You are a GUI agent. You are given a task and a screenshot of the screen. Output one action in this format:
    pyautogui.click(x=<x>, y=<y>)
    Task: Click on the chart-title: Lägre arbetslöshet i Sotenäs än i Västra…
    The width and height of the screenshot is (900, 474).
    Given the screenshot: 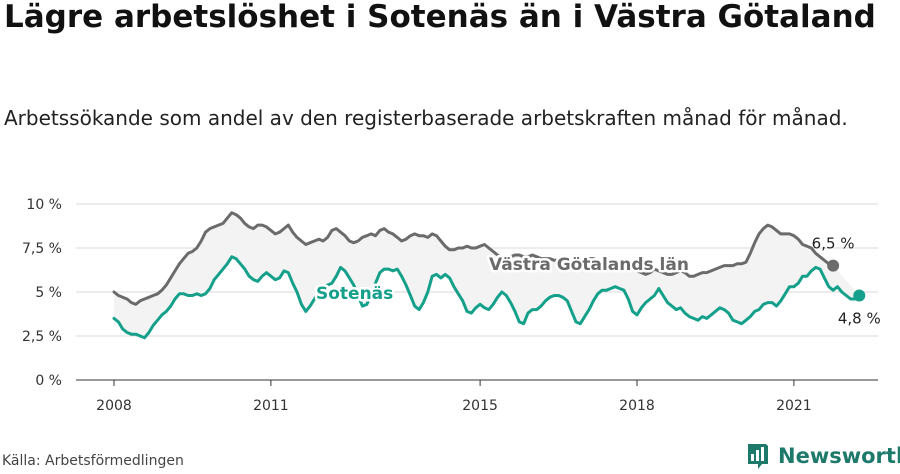 What is the action you would take?
    pyautogui.click(x=440, y=17)
    